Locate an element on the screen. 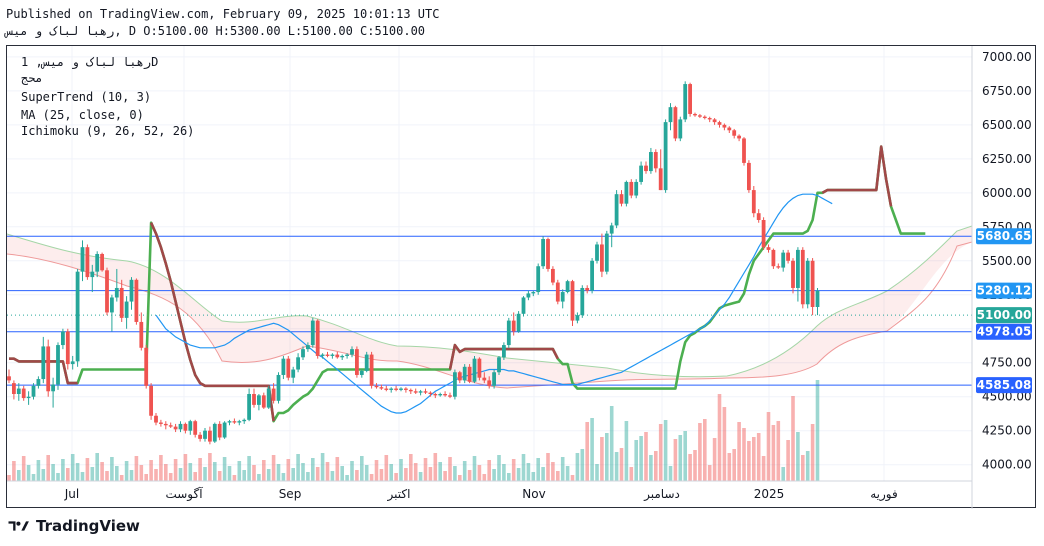  legend-ichimoku: Ichimoku (9, 26, 52, 26) is located at coordinates (108, 131).